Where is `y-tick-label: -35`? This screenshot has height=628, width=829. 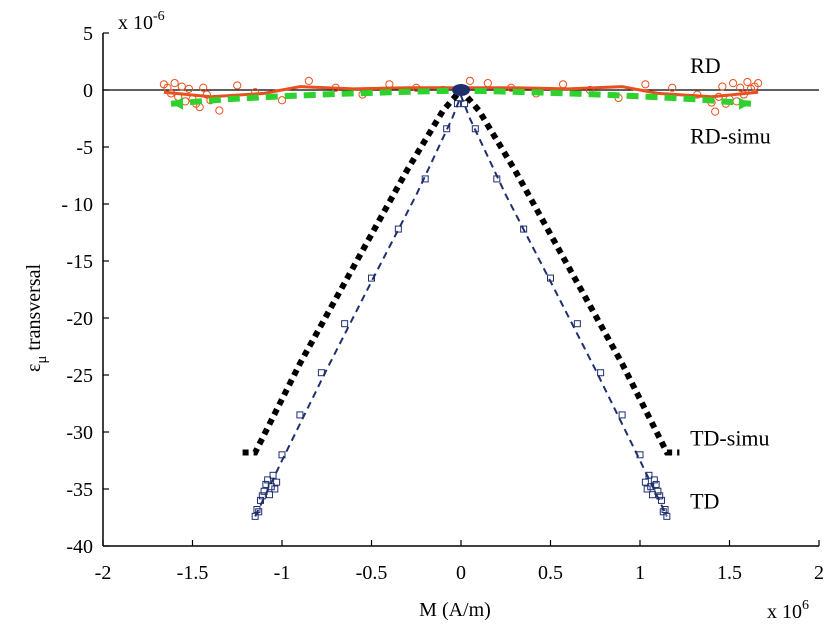
y-tick-label: -35 is located at coordinates (79, 490).